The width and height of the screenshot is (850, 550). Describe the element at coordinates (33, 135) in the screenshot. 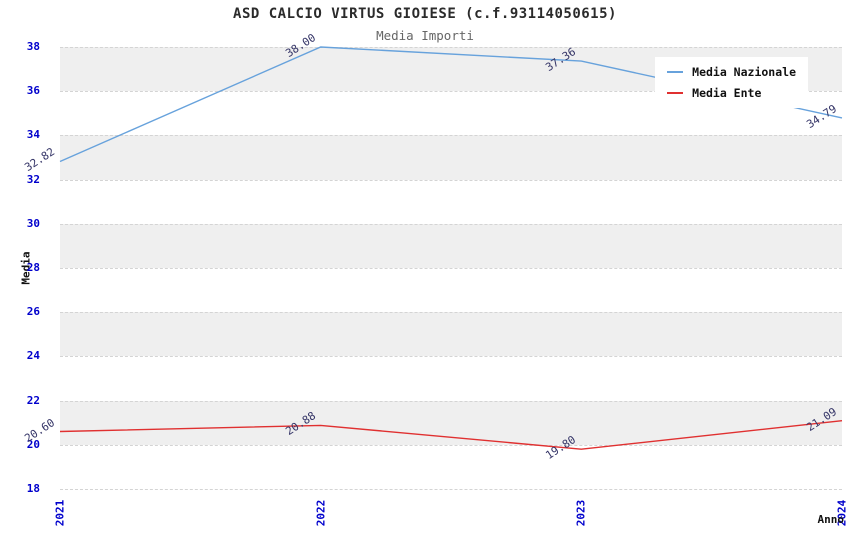

I see `y-tick-label: 34` at that location.